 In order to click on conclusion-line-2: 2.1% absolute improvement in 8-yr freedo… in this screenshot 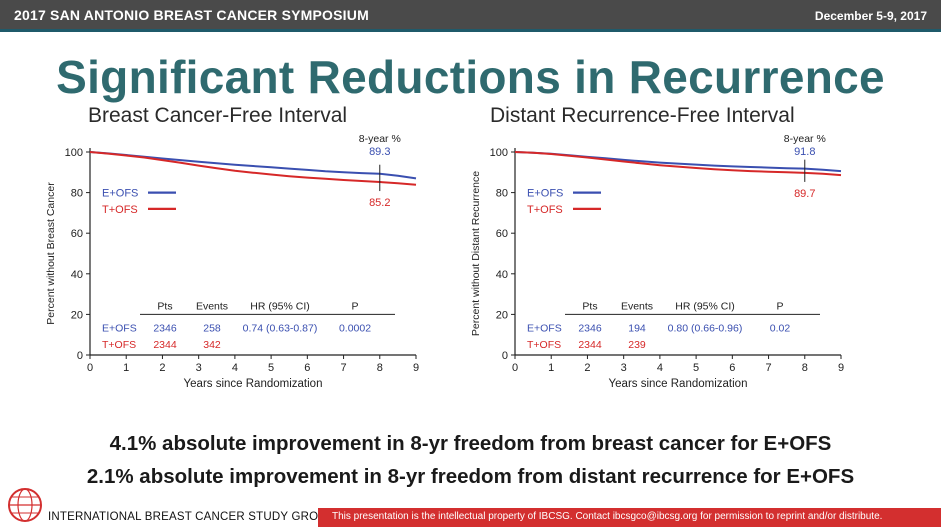, I will do `click(470, 476)`.